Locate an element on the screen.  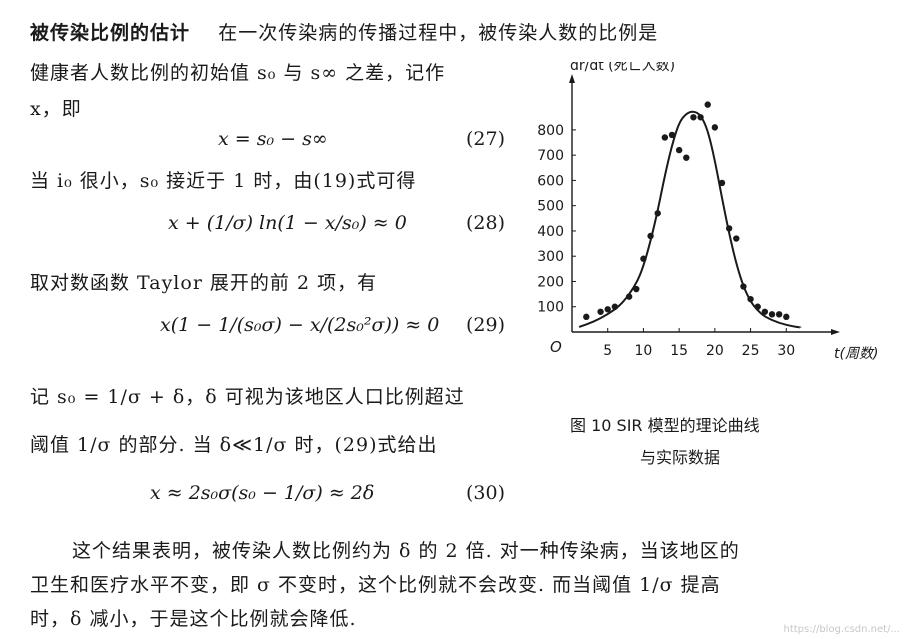
chart-points is located at coordinates (686, 211).